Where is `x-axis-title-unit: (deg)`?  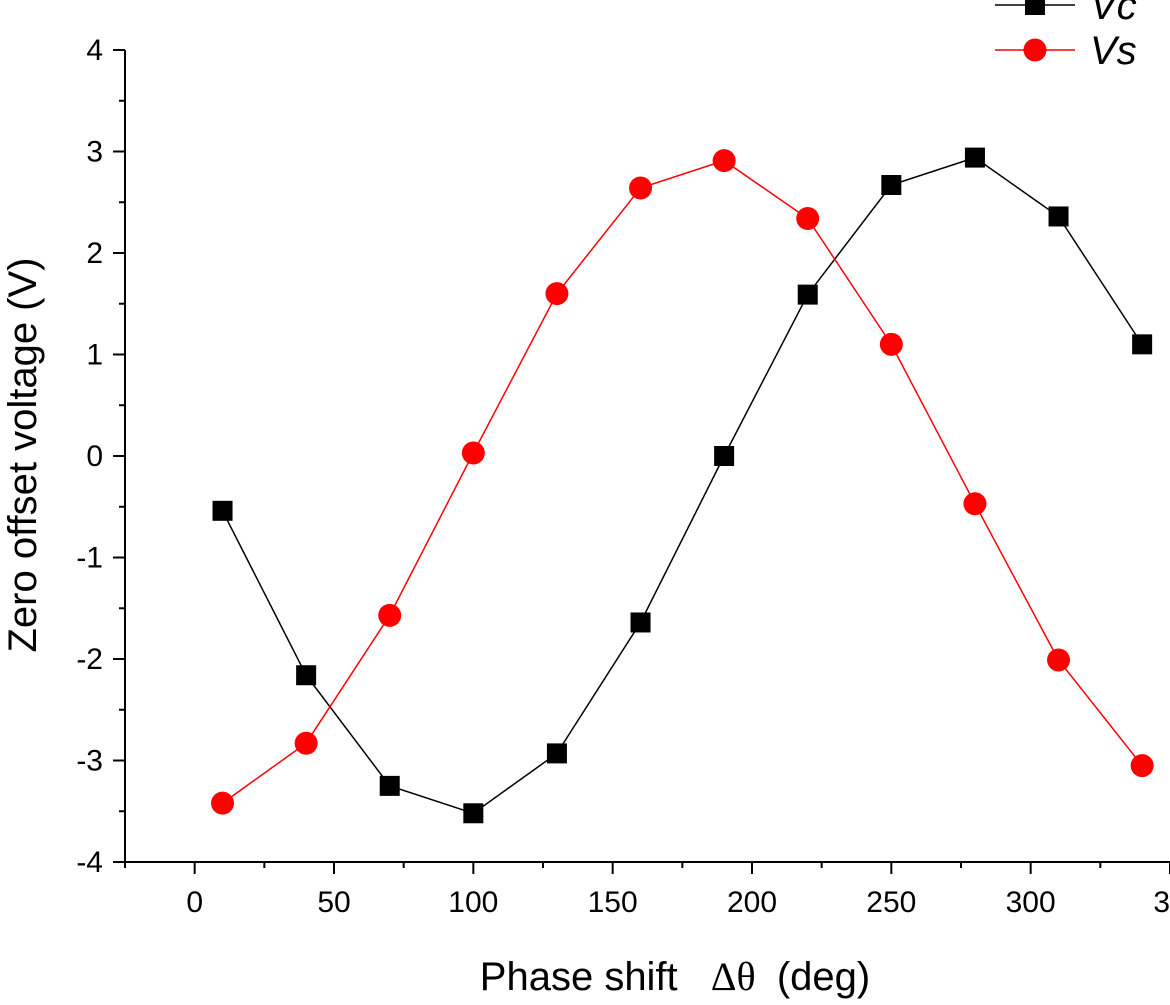 x-axis-title-unit: (deg) is located at coordinates (823, 977).